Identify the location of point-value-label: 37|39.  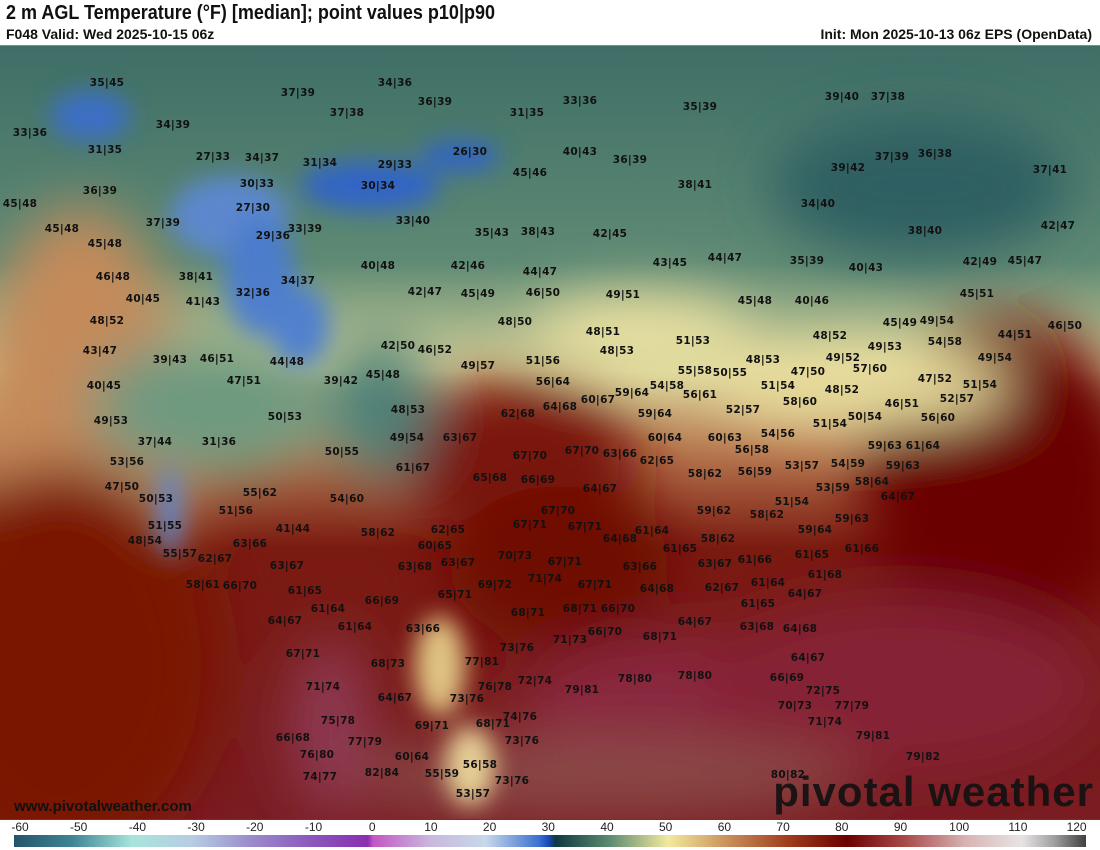
(892, 157).